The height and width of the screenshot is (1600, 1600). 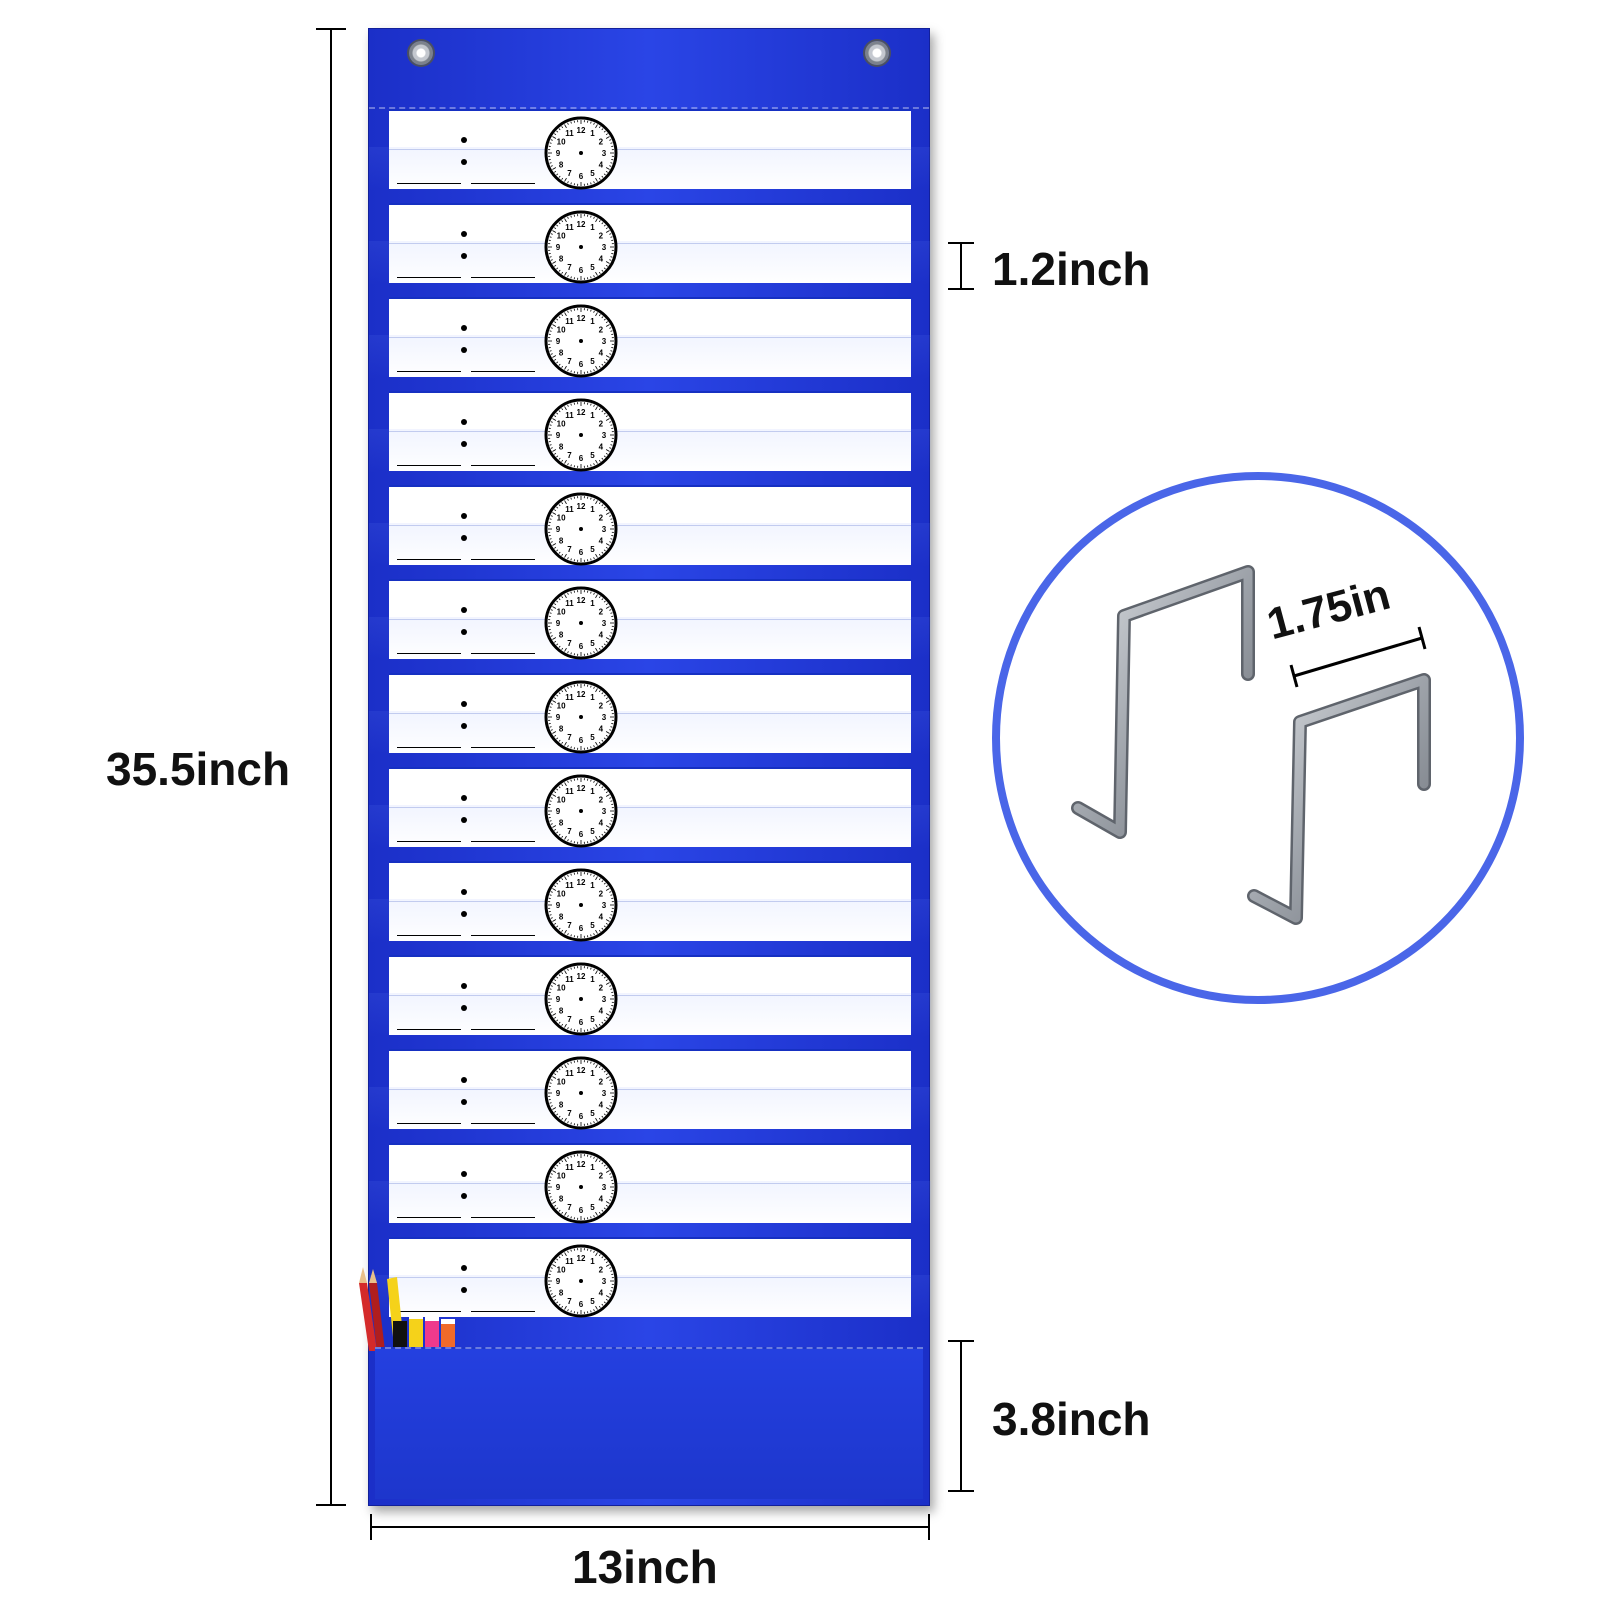 I want to click on hooks-callout-circle, so click(x=1258, y=738).